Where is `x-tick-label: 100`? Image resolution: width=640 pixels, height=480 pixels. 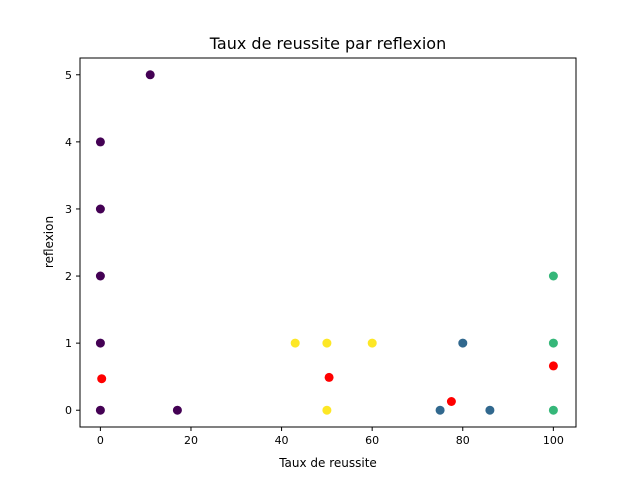 x-tick-label: 100 is located at coordinates (553, 440).